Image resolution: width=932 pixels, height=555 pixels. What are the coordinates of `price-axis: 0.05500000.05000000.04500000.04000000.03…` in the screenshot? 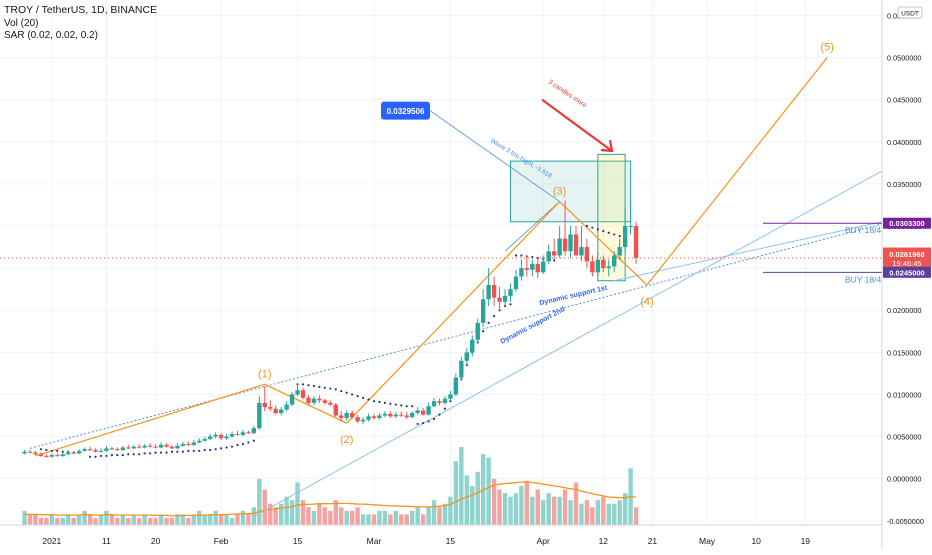 It's located at (906, 275).